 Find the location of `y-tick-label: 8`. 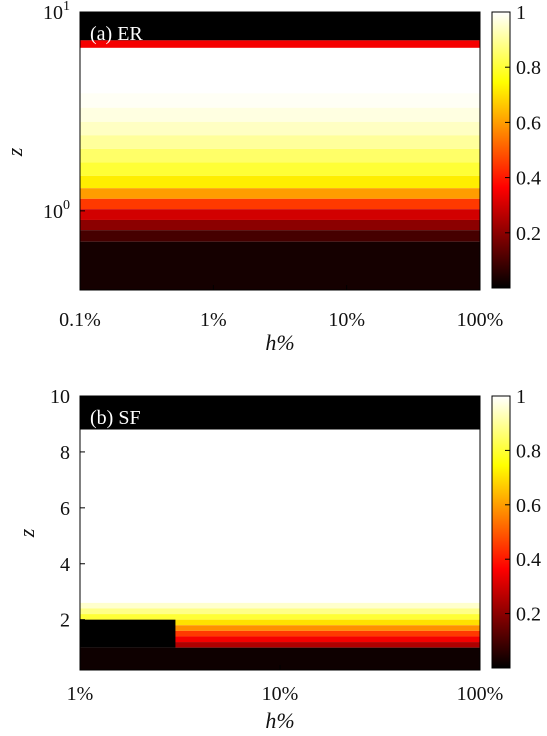

y-tick-label: 8 is located at coordinates (65, 453).